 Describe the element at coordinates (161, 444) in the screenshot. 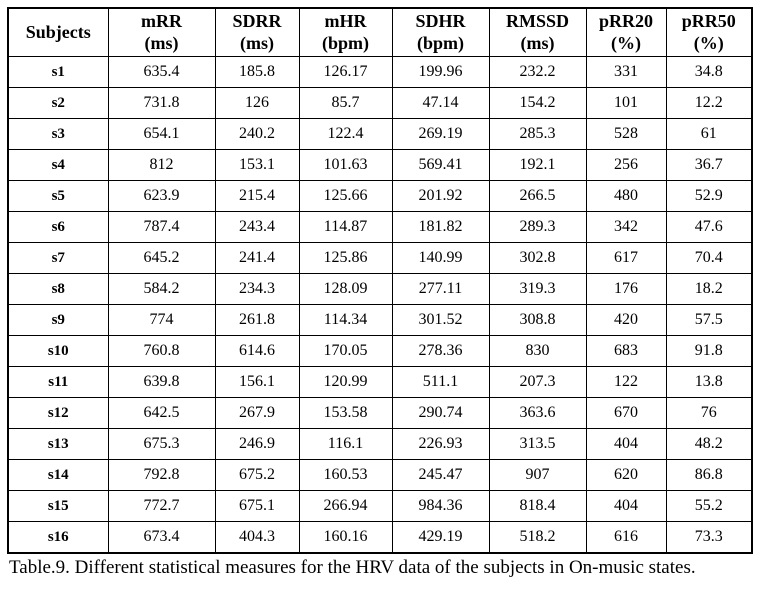

I see `value-cell: 675.3` at that location.